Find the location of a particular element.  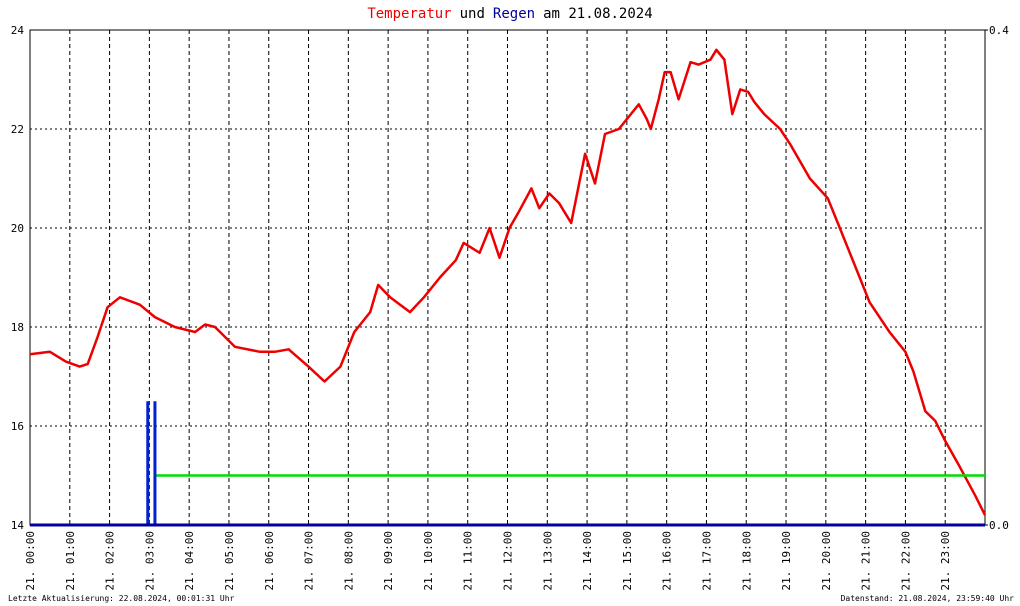

x-tick-label: 21. 02:00 is located at coordinates (110, 561).